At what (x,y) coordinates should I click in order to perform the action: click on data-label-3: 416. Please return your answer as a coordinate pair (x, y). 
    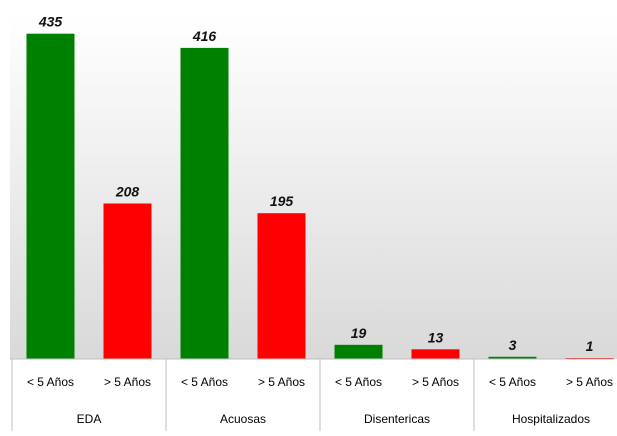
    Looking at the image, I should click on (204, 36).